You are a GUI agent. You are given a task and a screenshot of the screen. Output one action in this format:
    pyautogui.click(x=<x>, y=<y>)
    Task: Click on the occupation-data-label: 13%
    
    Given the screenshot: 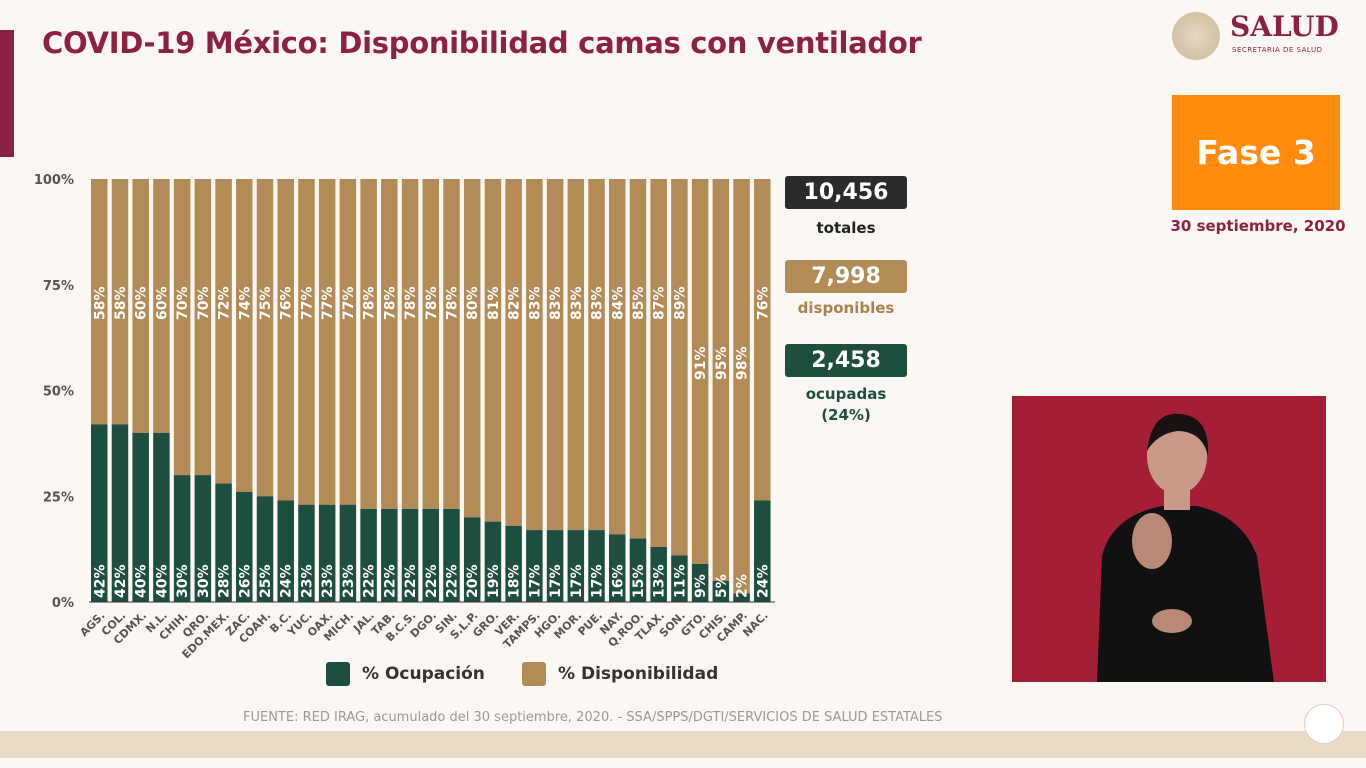 What is the action you would take?
    pyautogui.click(x=660, y=581)
    